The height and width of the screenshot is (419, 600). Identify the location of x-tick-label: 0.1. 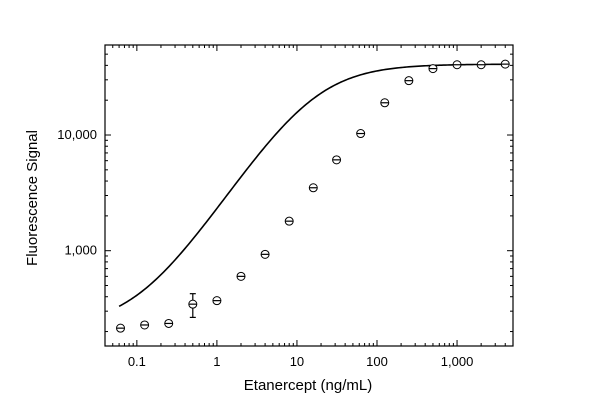
(137, 361).